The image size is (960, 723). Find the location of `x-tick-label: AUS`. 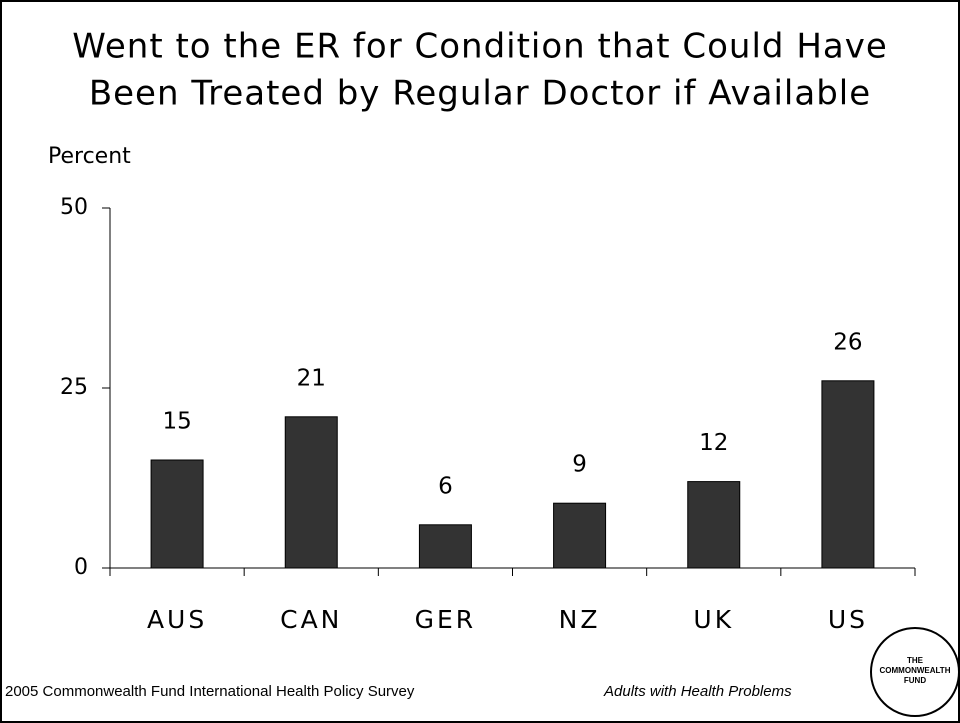

x-tick-label: AUS is located at coordinates (177, 619).